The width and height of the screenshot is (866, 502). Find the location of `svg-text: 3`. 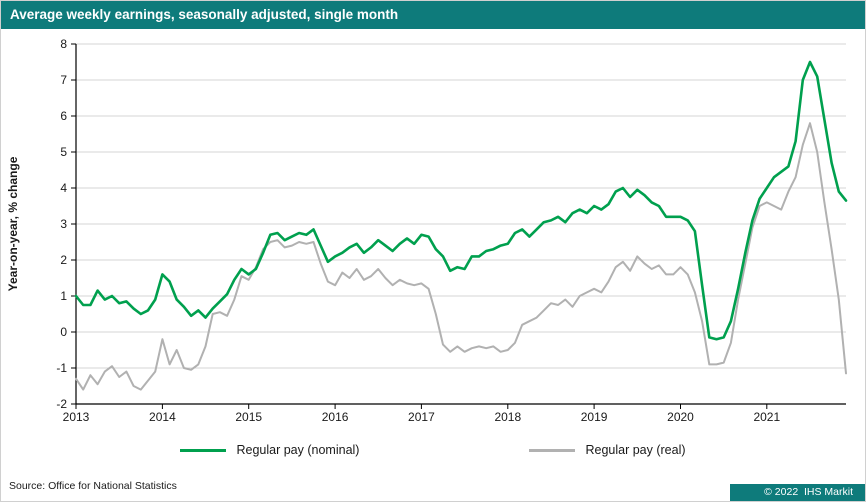

svg-text: 3 is located at coordinates (63, 224).